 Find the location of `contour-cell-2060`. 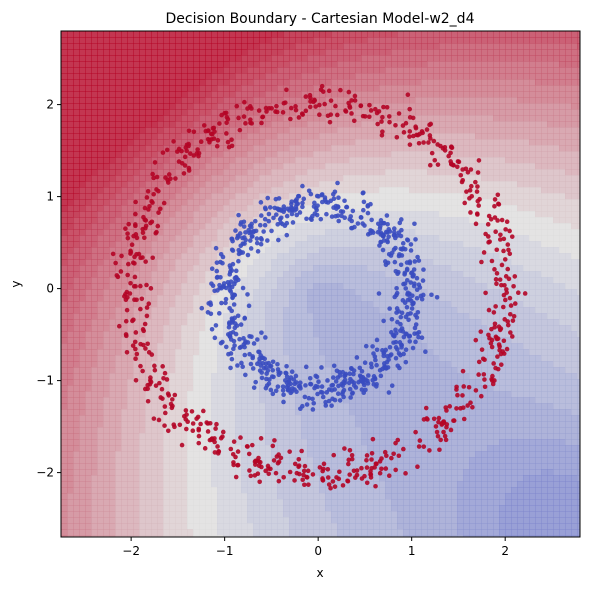

contour-cell-2060 is located at coordinates (208, 154).